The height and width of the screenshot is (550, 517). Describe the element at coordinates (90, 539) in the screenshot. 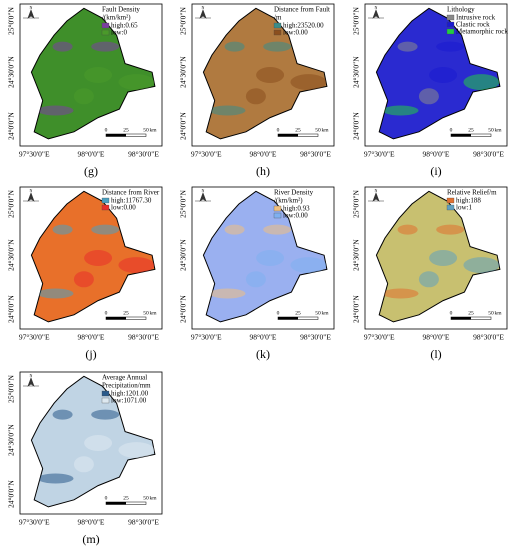

I see `panel-label: (m)` at that location.